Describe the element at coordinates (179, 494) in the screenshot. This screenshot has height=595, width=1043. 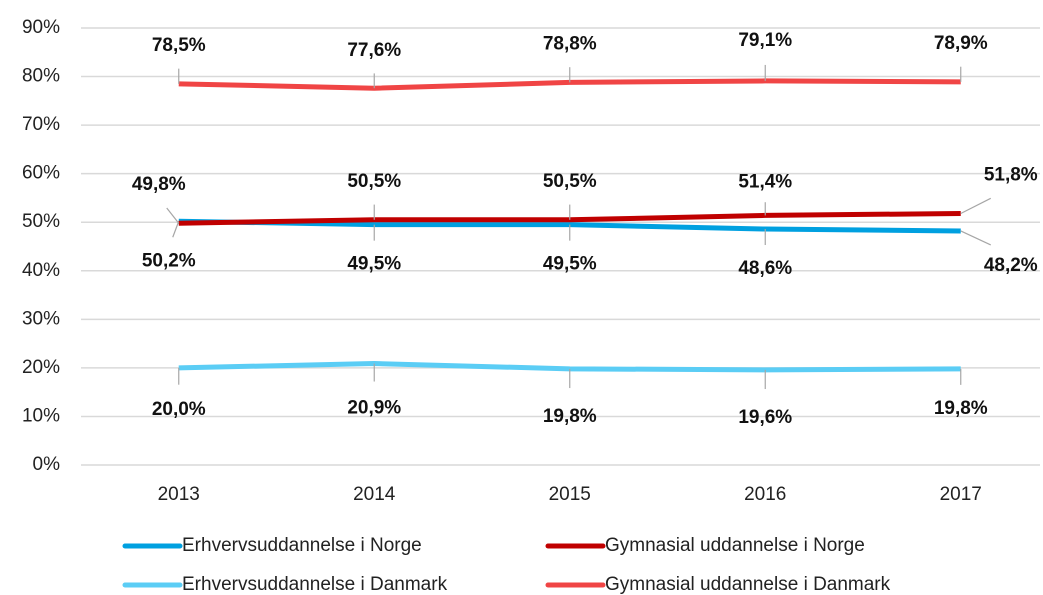
I see `x-tick-label: 2013` at that location.